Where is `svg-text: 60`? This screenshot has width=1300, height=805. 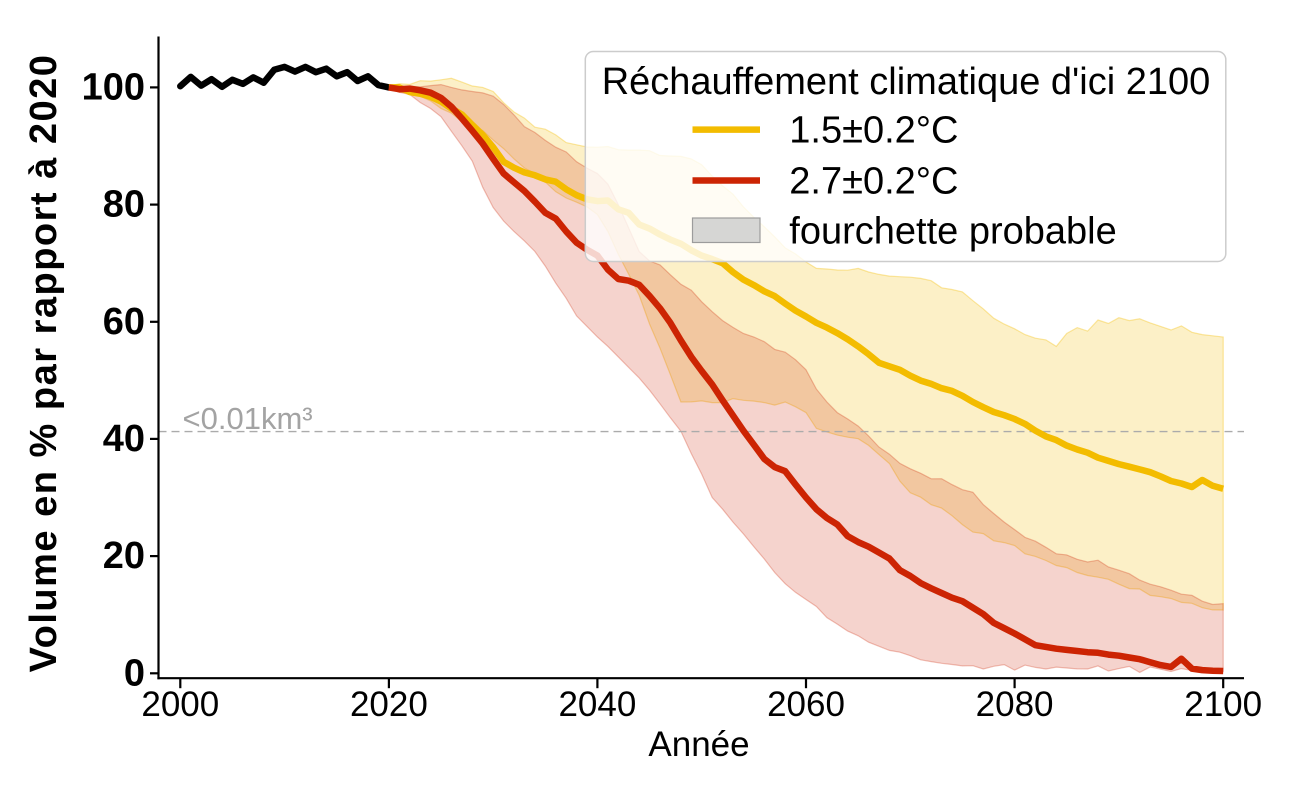
svg-text: 60 is located at coordinates (124, 322).